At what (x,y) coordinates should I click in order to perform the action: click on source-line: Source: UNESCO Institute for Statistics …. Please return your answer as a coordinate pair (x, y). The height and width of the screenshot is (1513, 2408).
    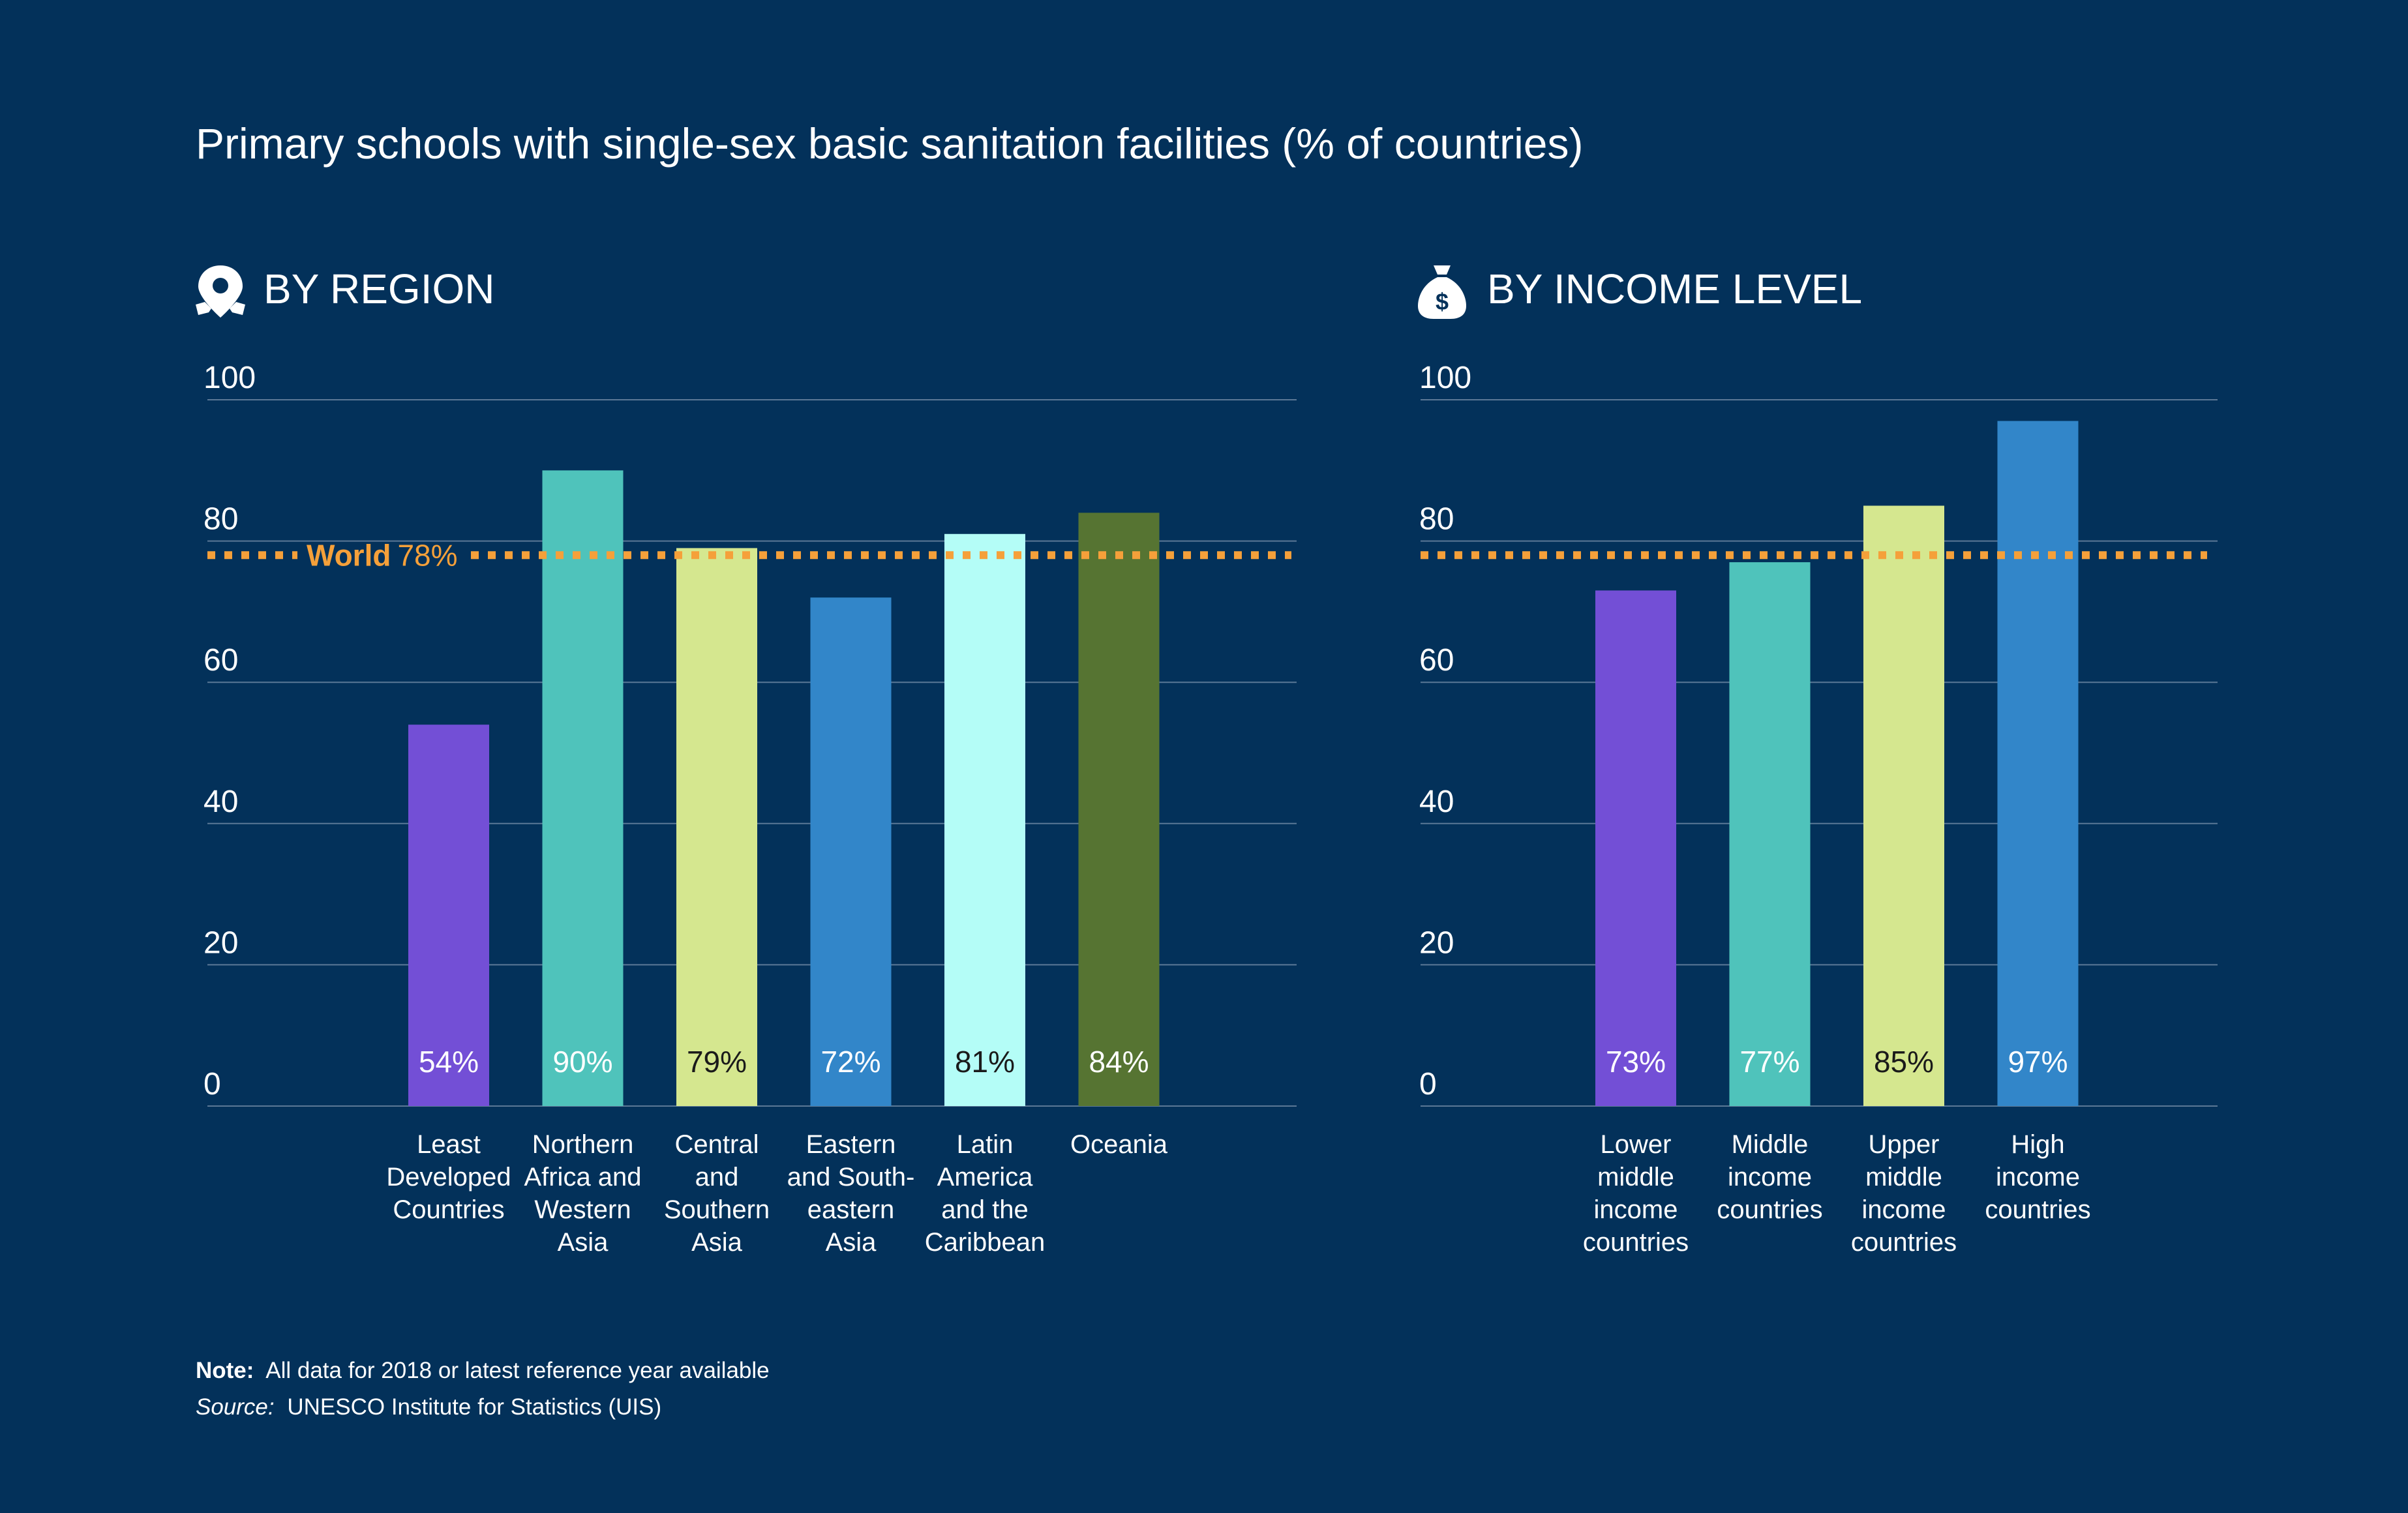
    Looking at the image, I should click on (428, 1407).